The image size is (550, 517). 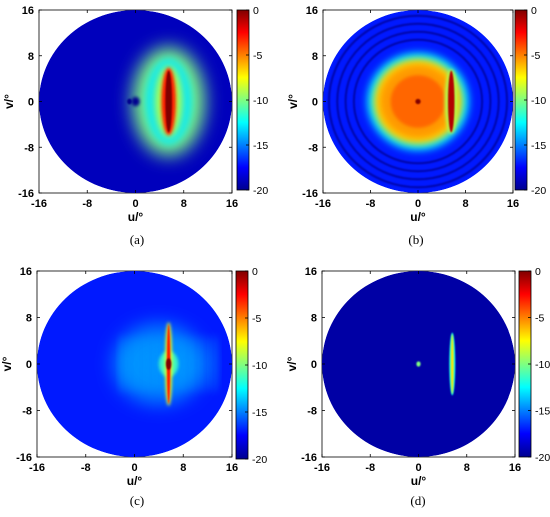 I want to click on sidelobe-ring, so click(x=418, y=101).